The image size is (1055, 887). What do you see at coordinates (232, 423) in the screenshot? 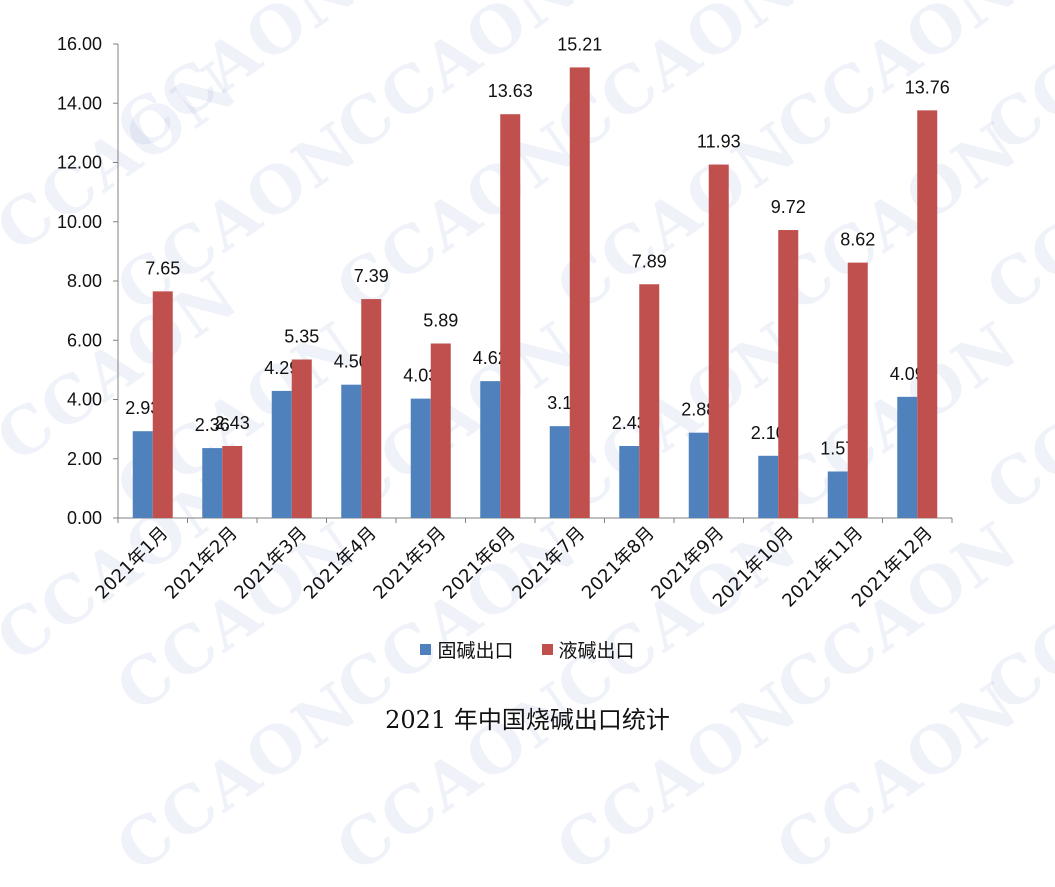
I see `data-label-liquid: 2.43` at bounding box center [232, 423].